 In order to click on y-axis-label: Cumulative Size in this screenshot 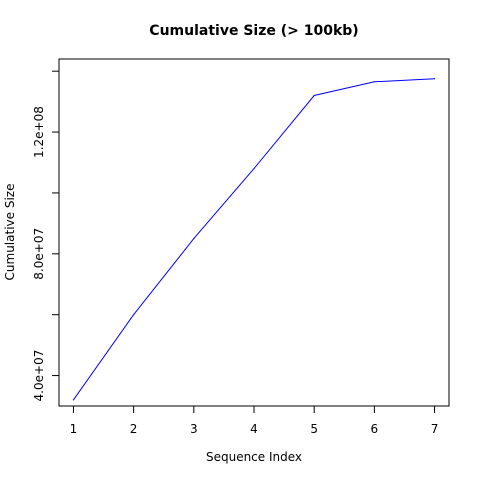, I will do `click(10, 232)`.